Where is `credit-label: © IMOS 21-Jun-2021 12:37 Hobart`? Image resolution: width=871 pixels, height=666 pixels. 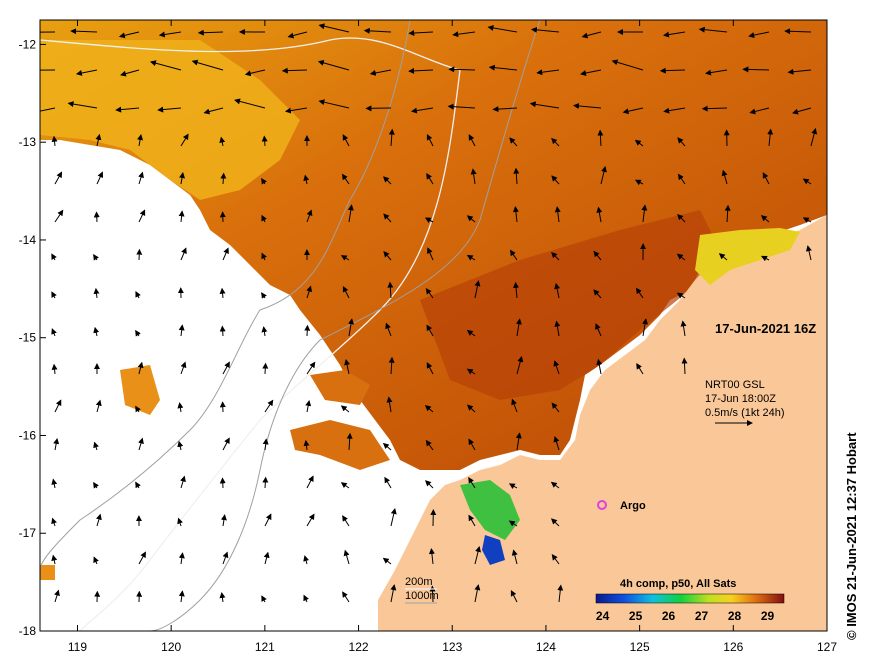 credit-label: © IMOS 21-Jun-2021 12:37 Hobart is located at coordinates (851, 536).